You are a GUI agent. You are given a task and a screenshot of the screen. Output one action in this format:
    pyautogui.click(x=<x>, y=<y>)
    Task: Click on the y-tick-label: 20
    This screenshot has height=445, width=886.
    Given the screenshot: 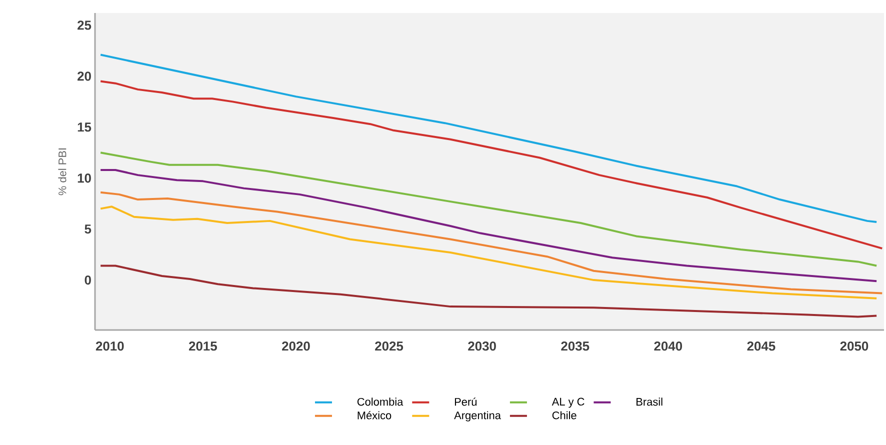 What is the action you would take?
    pyautogui.click(x=84, y=76)
    